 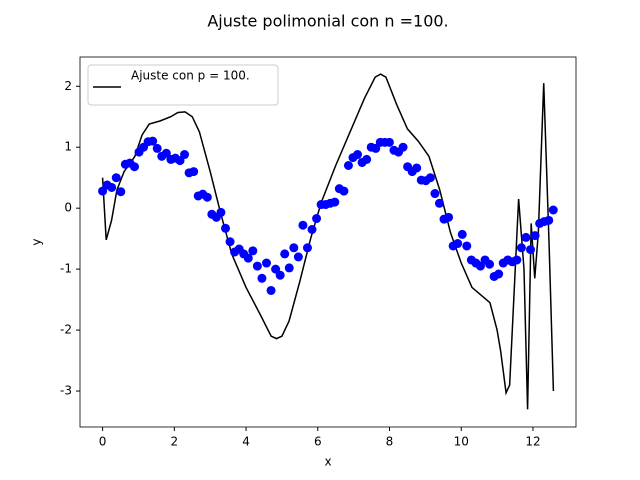 I want to click on legend-label: Ajuste con p = 100., so click(x=190, y=76).